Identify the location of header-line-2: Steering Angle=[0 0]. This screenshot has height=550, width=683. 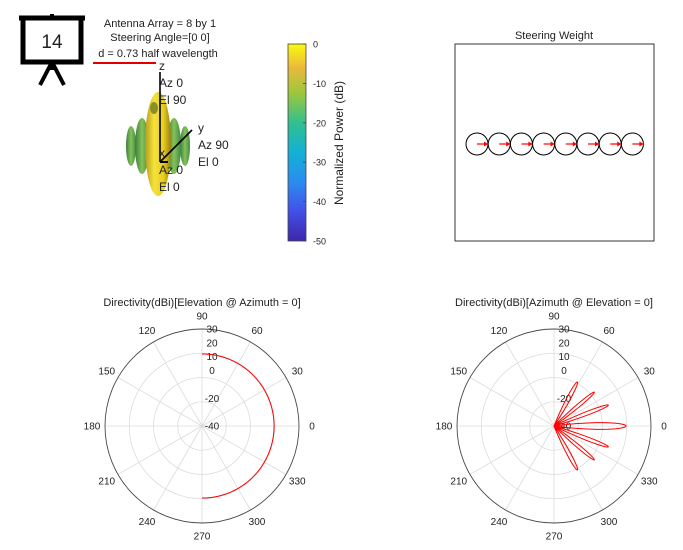
(159, 38).